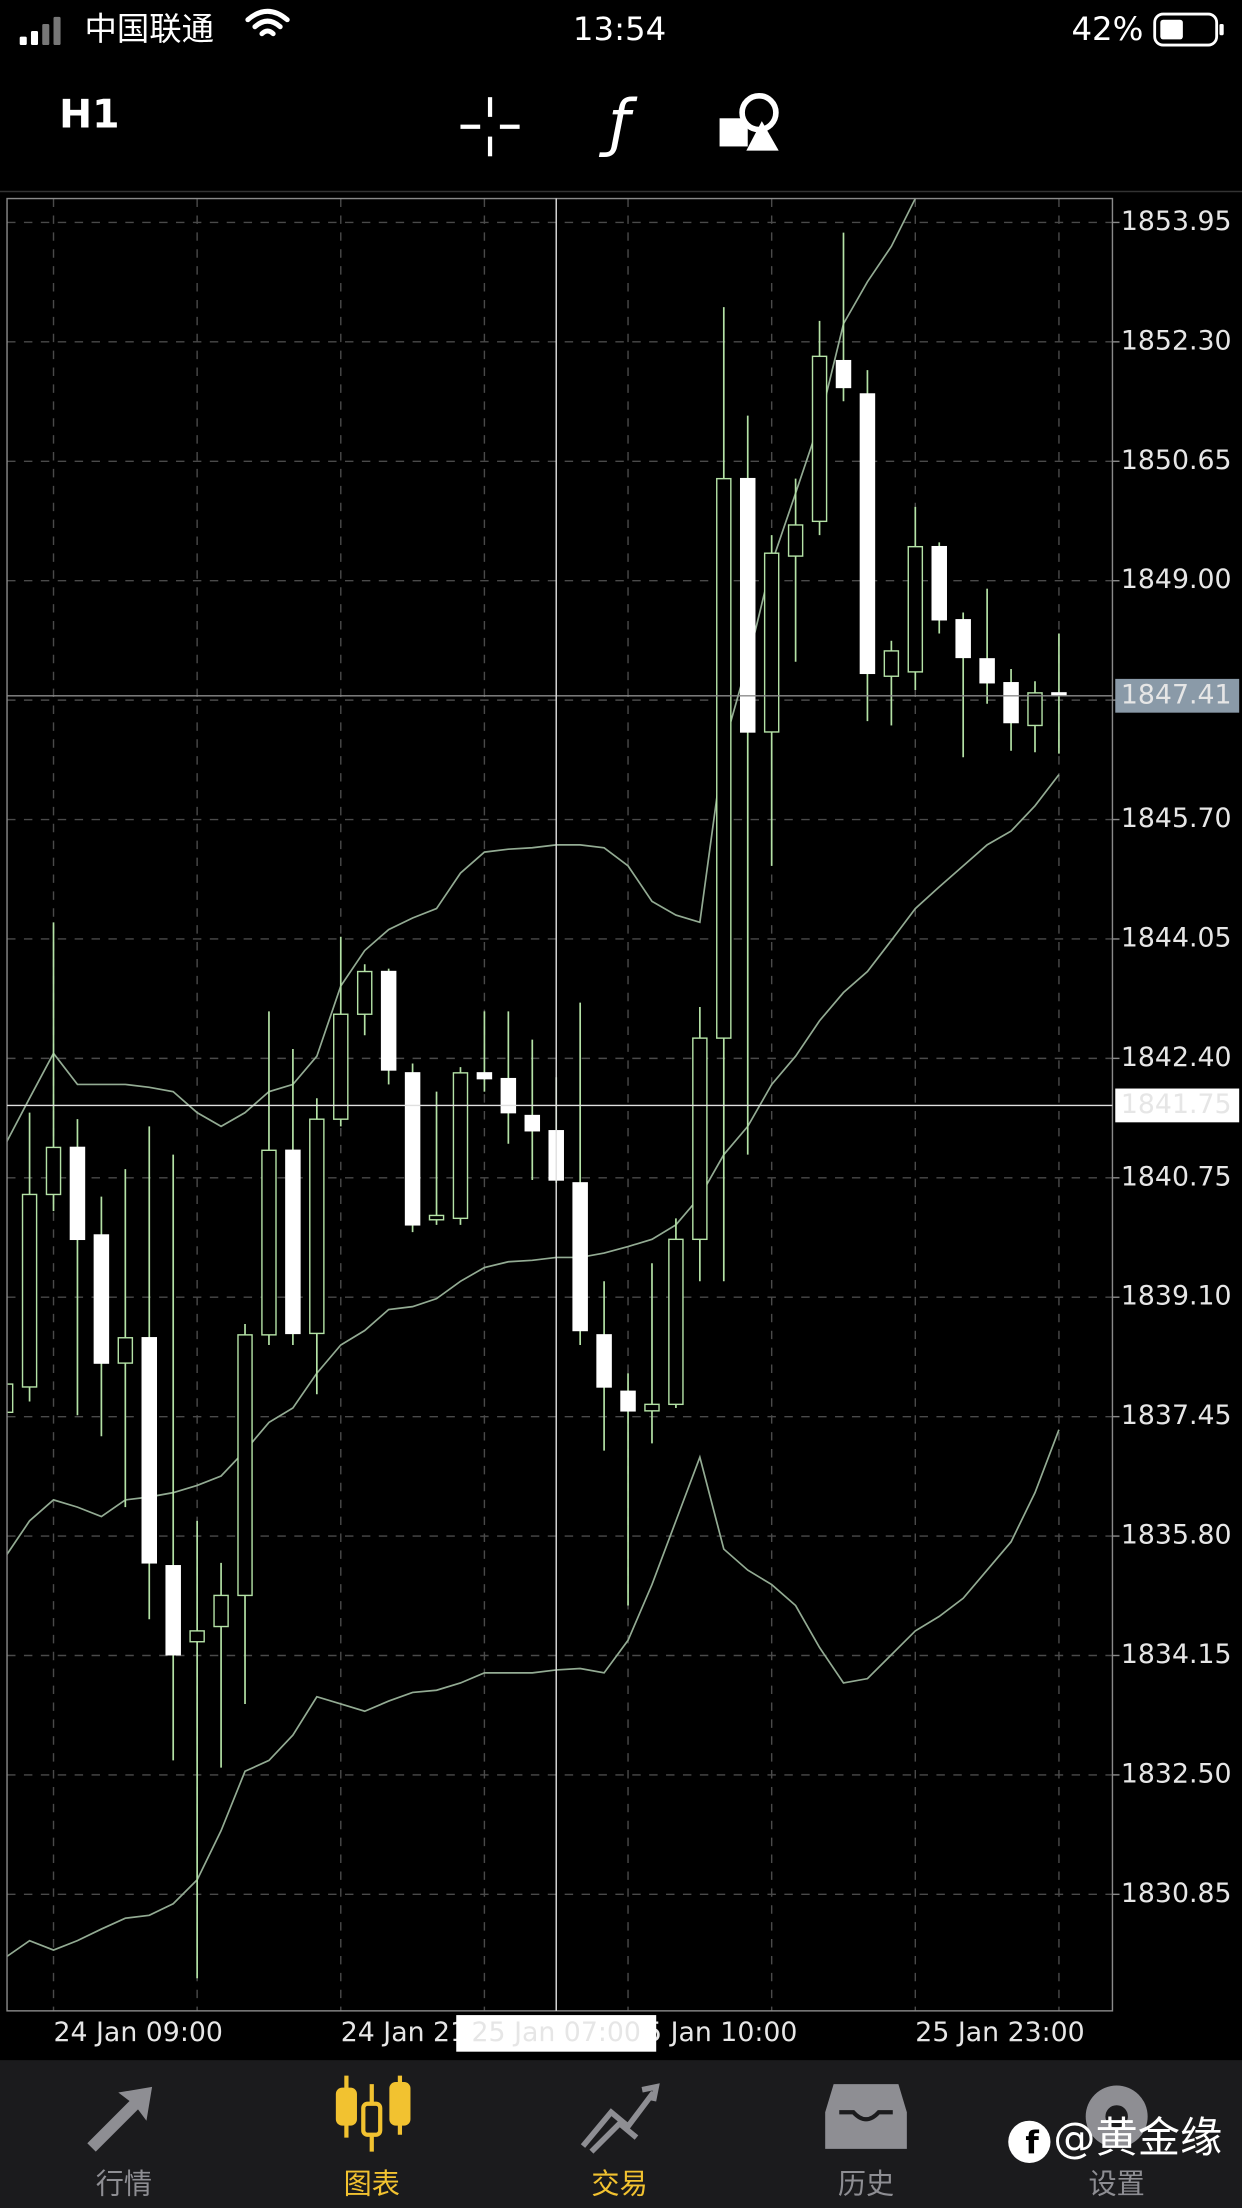 Image resolution: width=1242 pixels, height=2208 pixels. What do you see at coordinates (1176, 1893) in the screenshot?
I see `y-tick-label: 1830.85` at bounding box center [1176, 1893].